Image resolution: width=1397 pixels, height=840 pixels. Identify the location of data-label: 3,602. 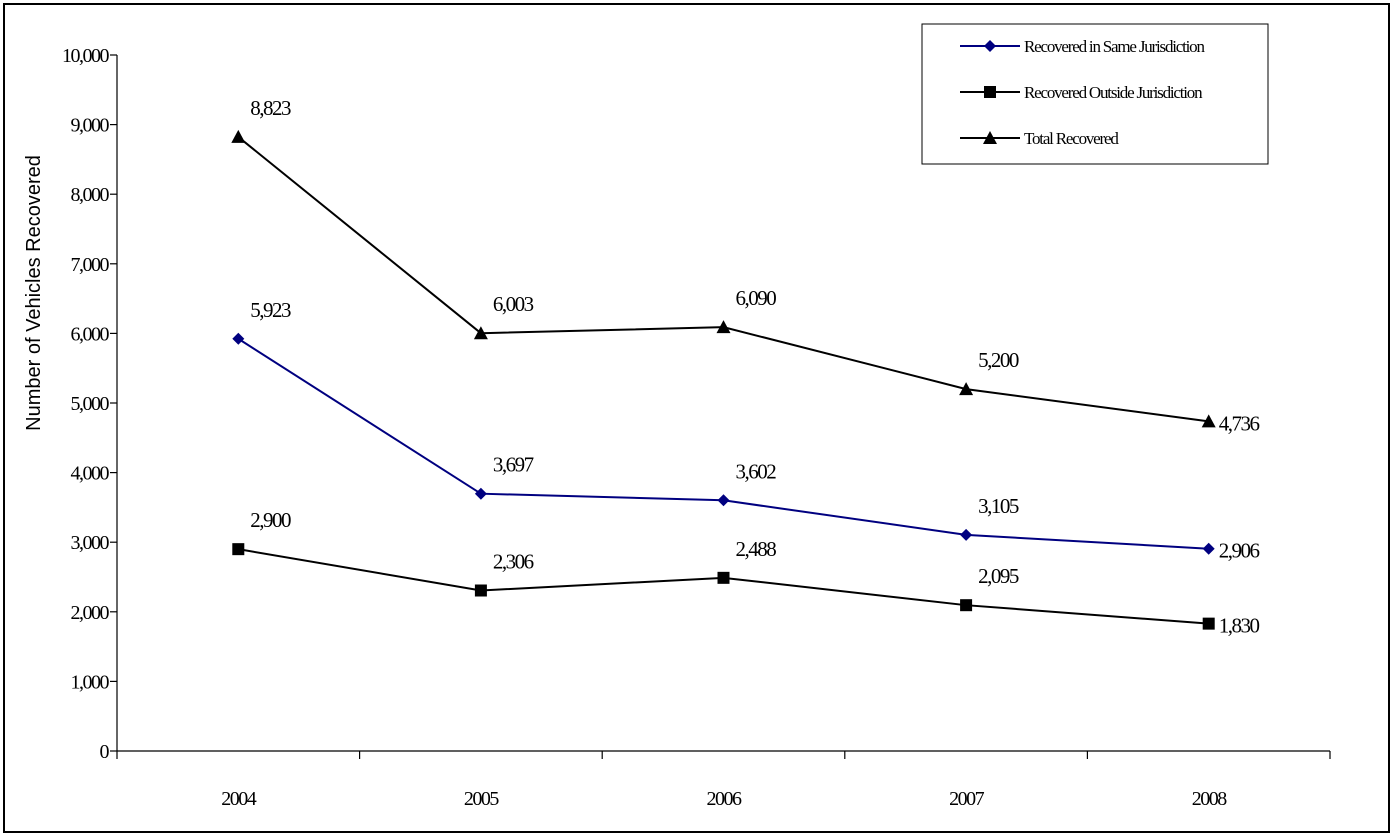
(756, 471).